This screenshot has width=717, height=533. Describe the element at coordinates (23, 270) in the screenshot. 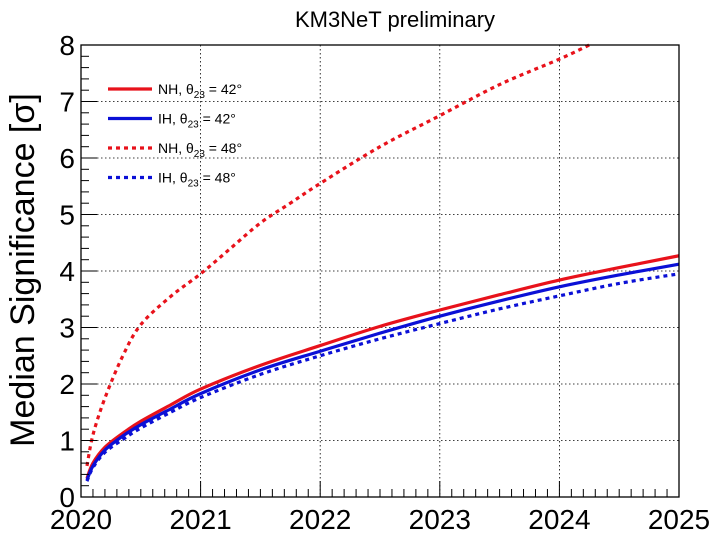

I see `y-axis-label: Median Significance [σ]` at that location.